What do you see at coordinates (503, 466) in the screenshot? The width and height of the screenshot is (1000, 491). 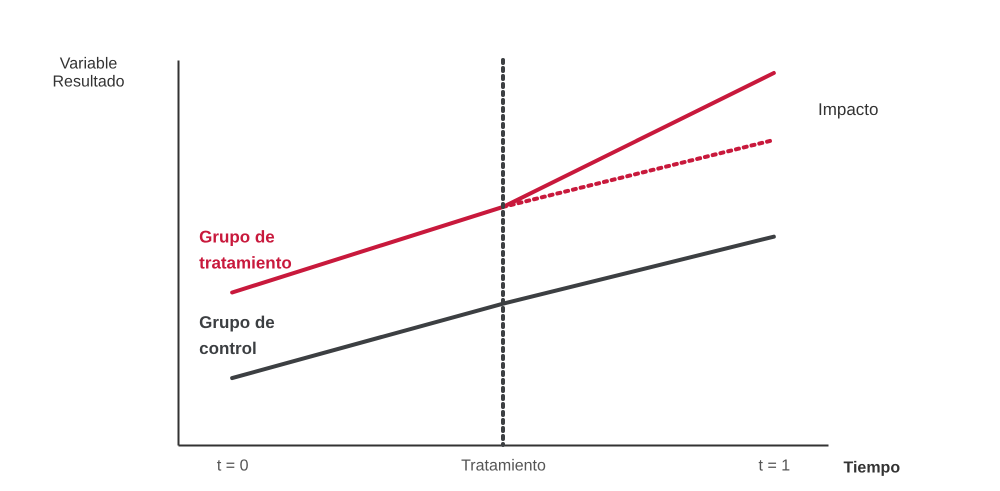 I see `x-tick-label: Tratamiento` at bounding box center [503, 466].